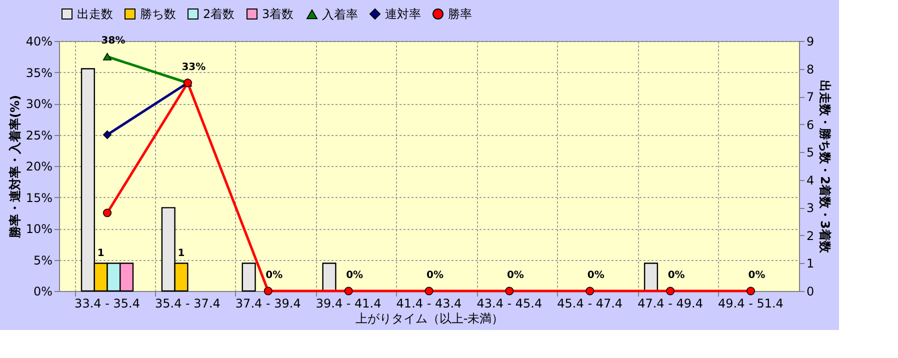  Describe the element at coordinates (429, 303) in the screenshot. I see `x-tick-label: 41.4 - 43.4` at that location.